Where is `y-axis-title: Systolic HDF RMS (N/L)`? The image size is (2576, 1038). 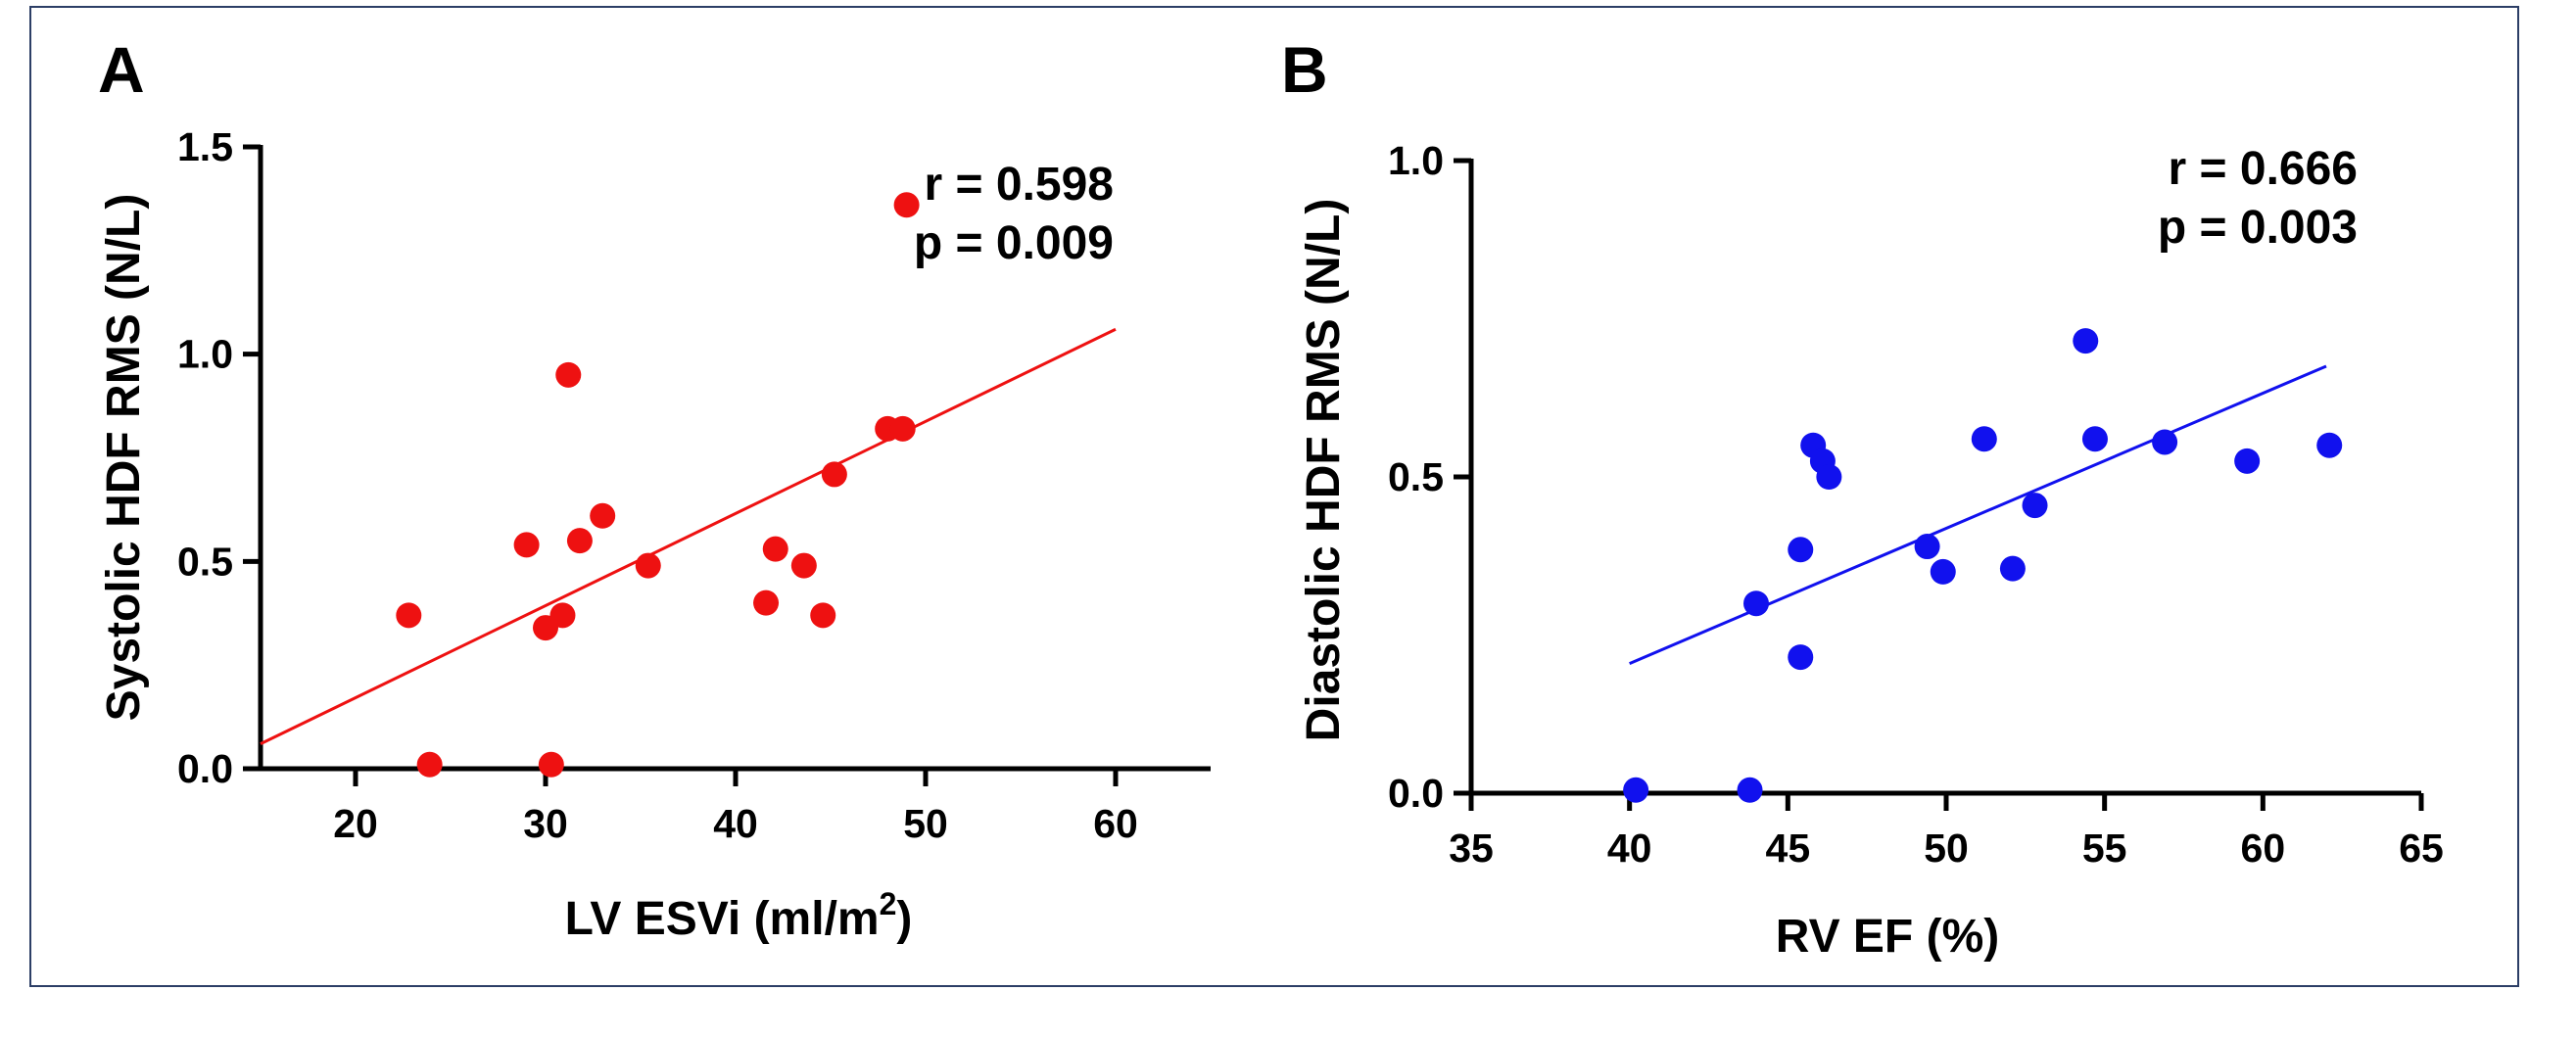
y-axis-title: Systolic HDF RMS (N/L) is located at coordinates (124, 458).